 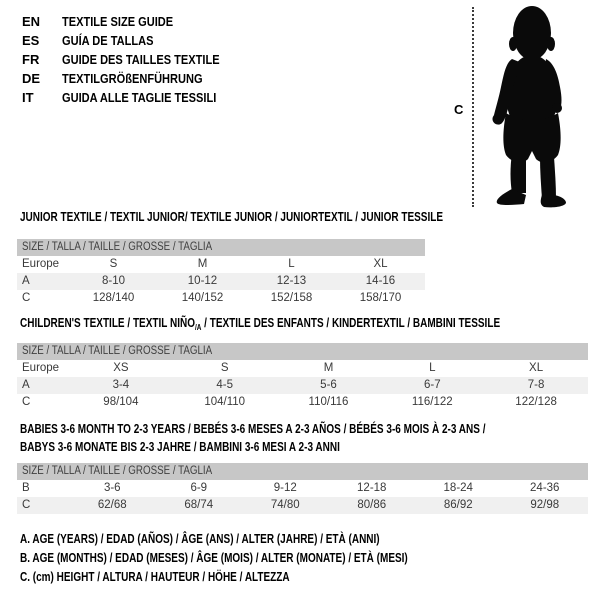 I want to click on lang-row-de: DE TEXTILGRÖßENFÜHRUNG, so click(x=134, y=78).